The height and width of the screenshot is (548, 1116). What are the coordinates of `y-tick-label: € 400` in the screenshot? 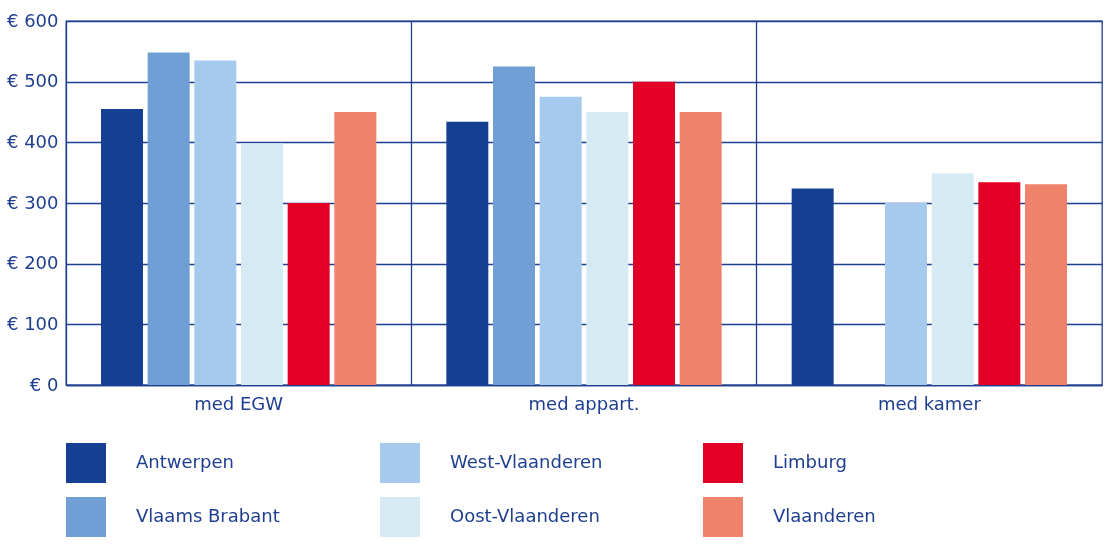 It's located at (32, 141).